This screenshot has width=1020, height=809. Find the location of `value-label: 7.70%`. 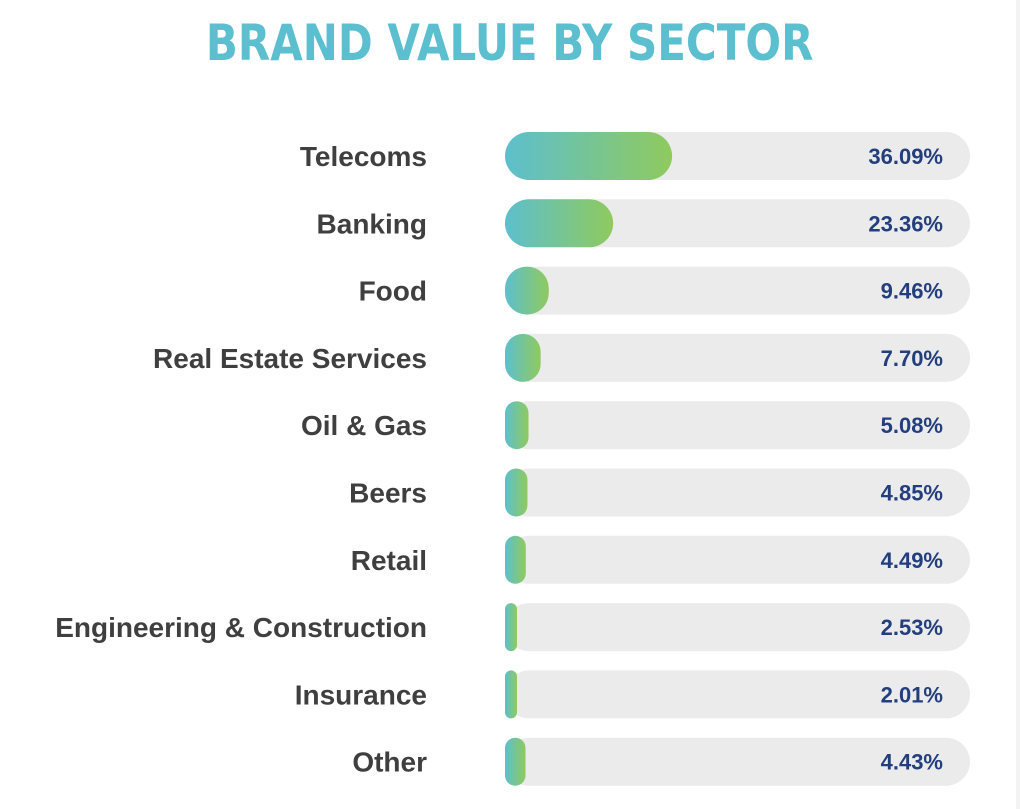

value-label: 7.70% is located at coordinates (912, 358).